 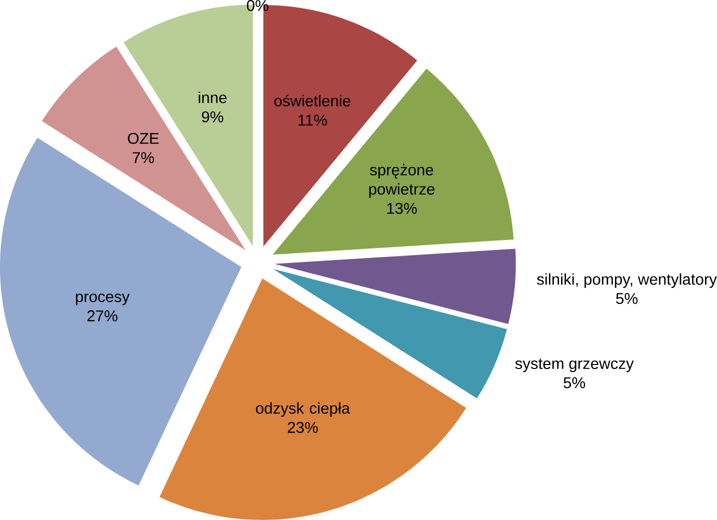 What do you see at coordinates (102, 316) in the screenshot?
I see `data-label: 27%` at bounding box center [102, 316].